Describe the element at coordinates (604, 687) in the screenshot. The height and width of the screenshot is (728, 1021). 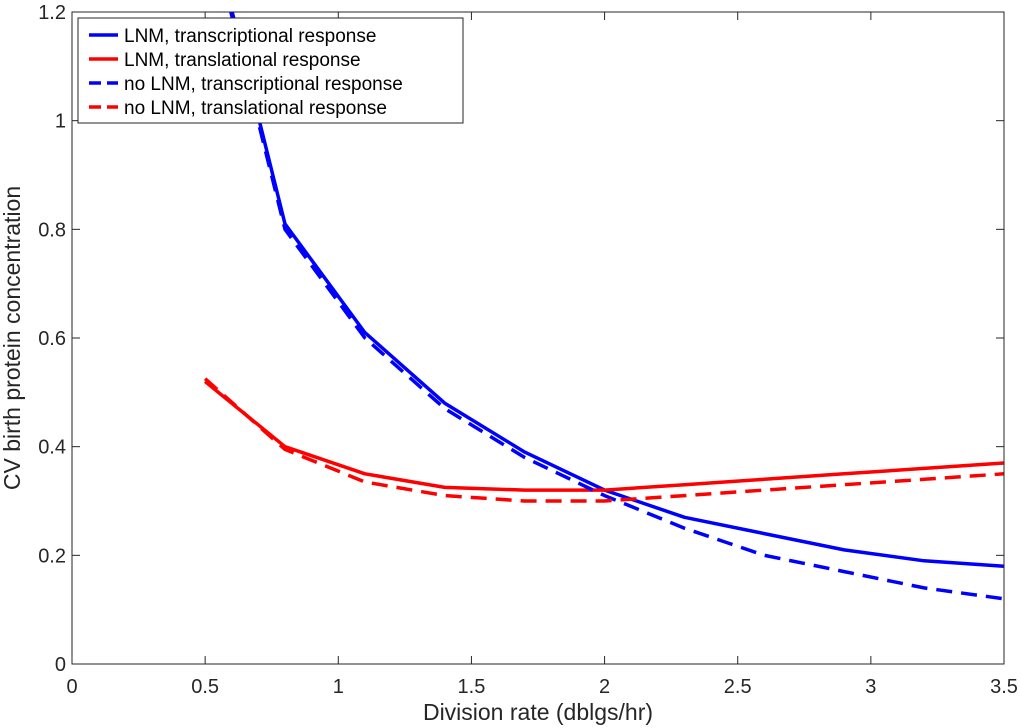
I see `x-tick-label: 2` at that location.